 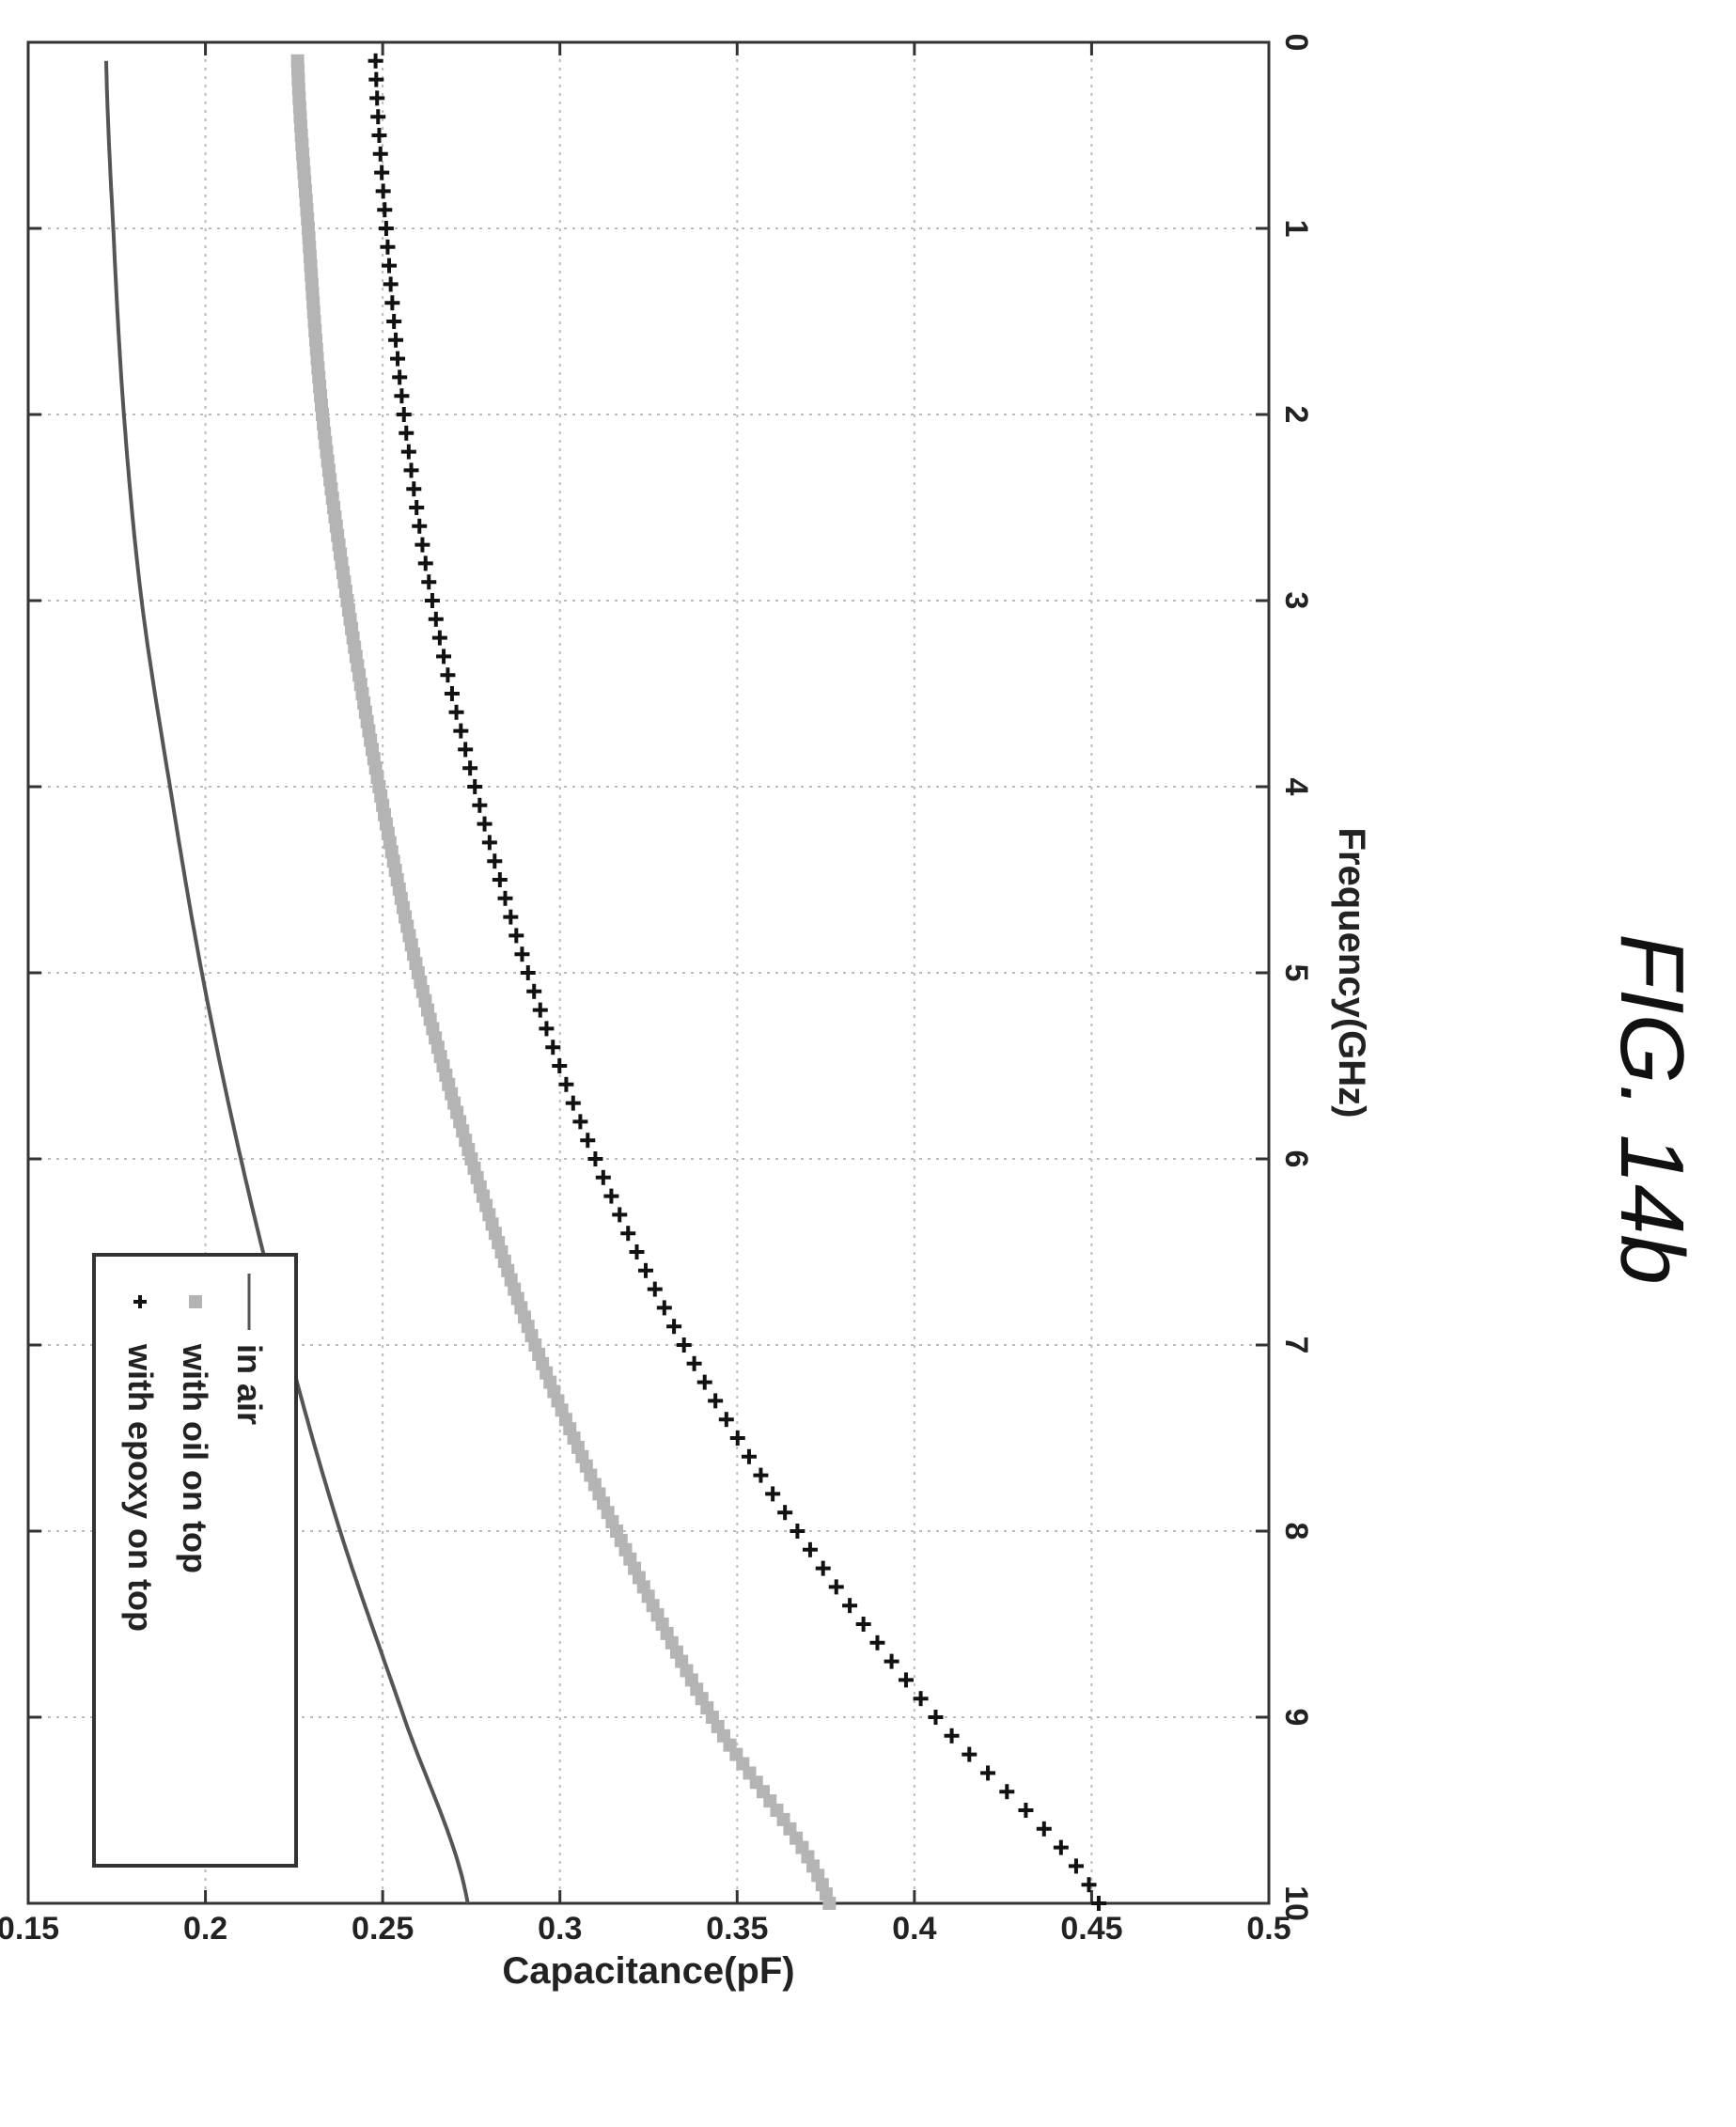 What do you see at coordinates (1296, 43) in the screenshot?
I see `x-tick-label: 0` at bounding box center [1296, 43].